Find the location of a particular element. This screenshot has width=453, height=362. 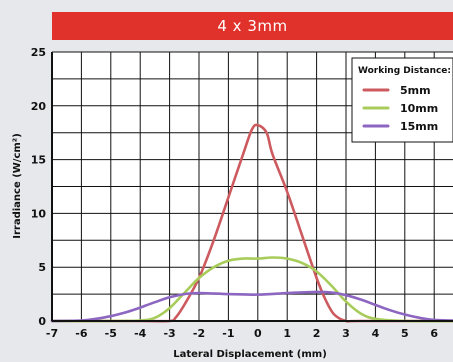

y-tick-label: 10 is located at coordinates (39, 213).